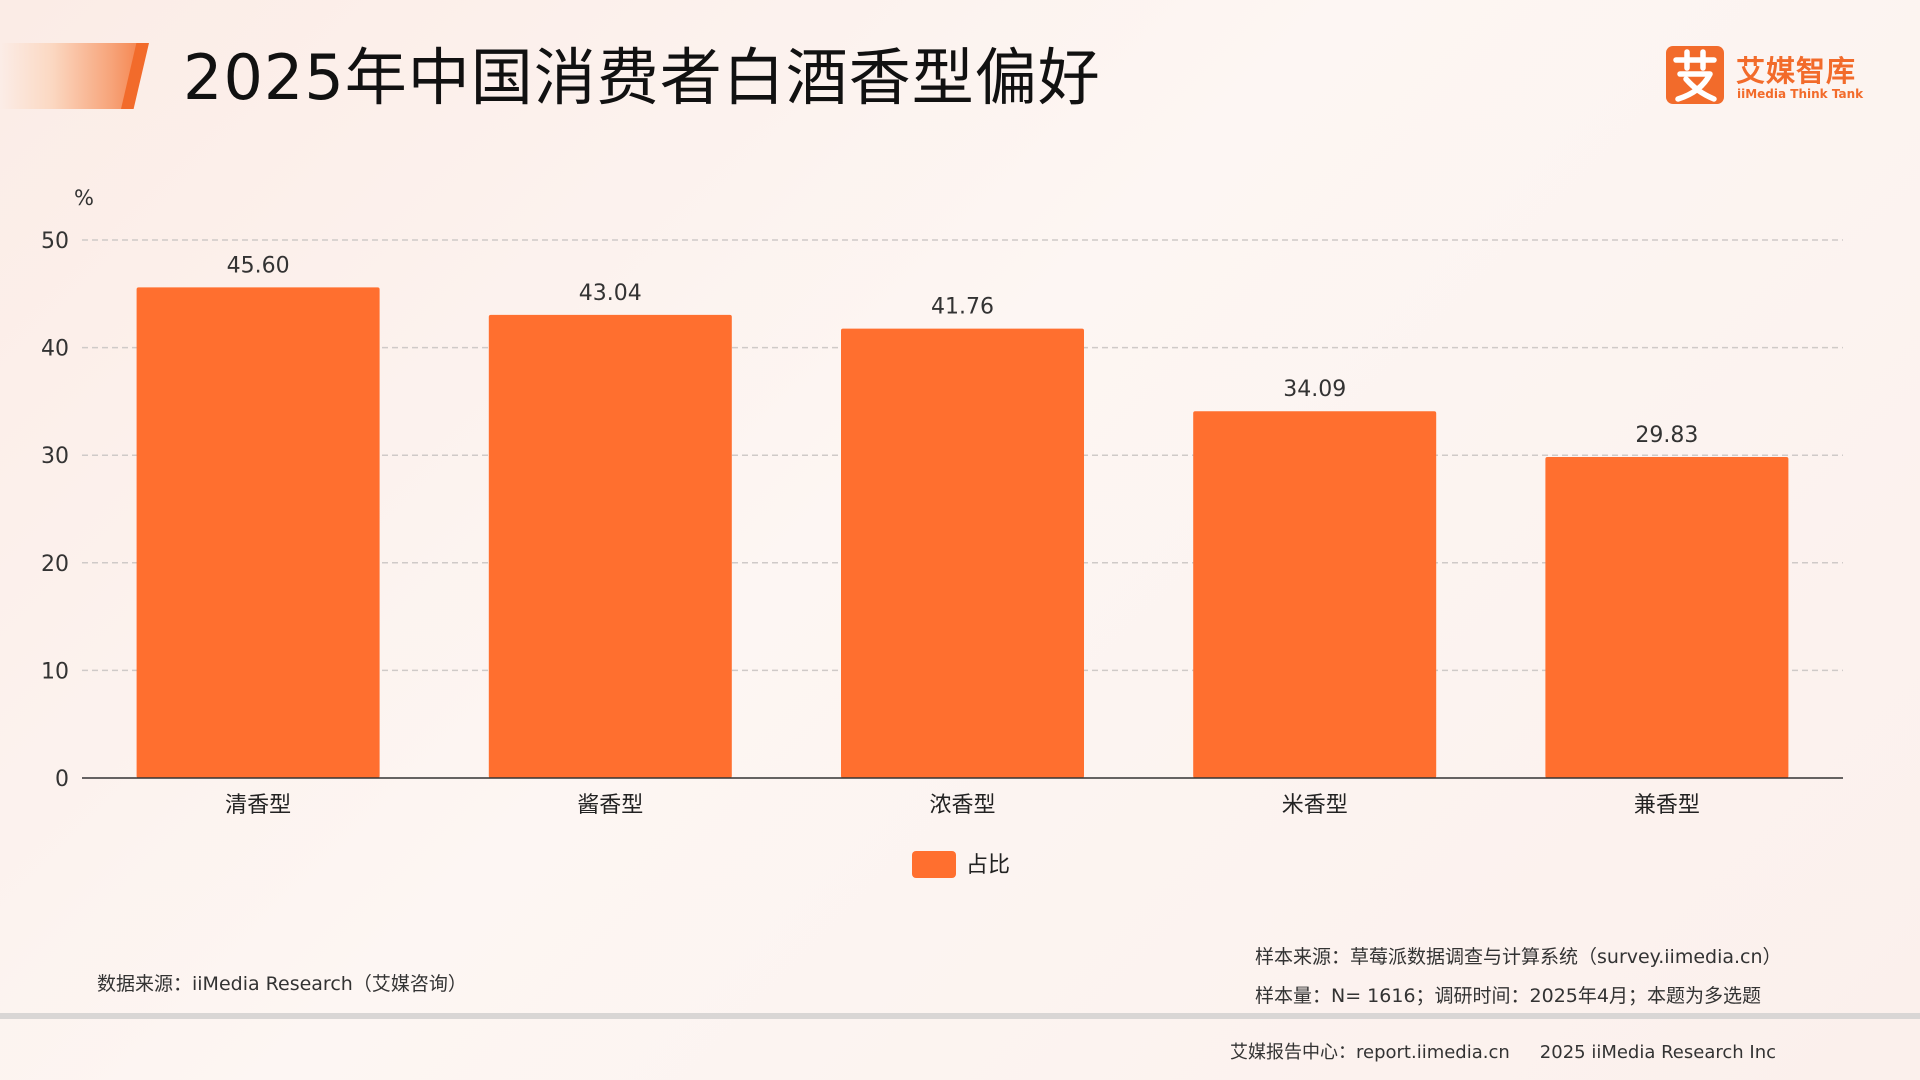  What do you see at coordinates (934, 864) in the screenshot?
I see `legend-swatch` at bounding box center [934, 864].